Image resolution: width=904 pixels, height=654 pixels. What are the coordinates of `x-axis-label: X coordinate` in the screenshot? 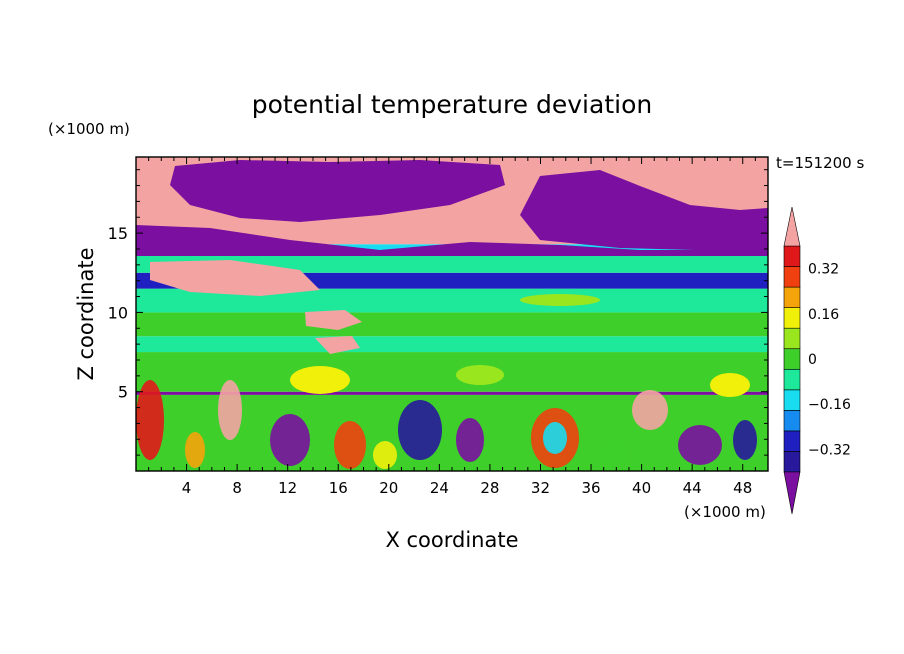 It's located at (451, 540).